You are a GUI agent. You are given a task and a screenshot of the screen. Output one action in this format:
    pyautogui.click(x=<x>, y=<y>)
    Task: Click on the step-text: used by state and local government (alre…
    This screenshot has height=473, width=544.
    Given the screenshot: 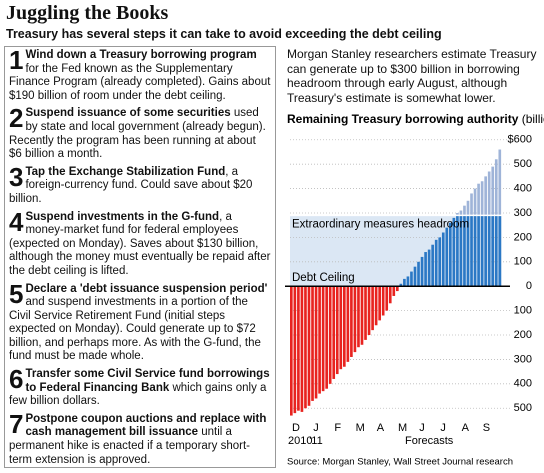 What is the action you would take?
    pyautogui.click(x=137, y=134)
    